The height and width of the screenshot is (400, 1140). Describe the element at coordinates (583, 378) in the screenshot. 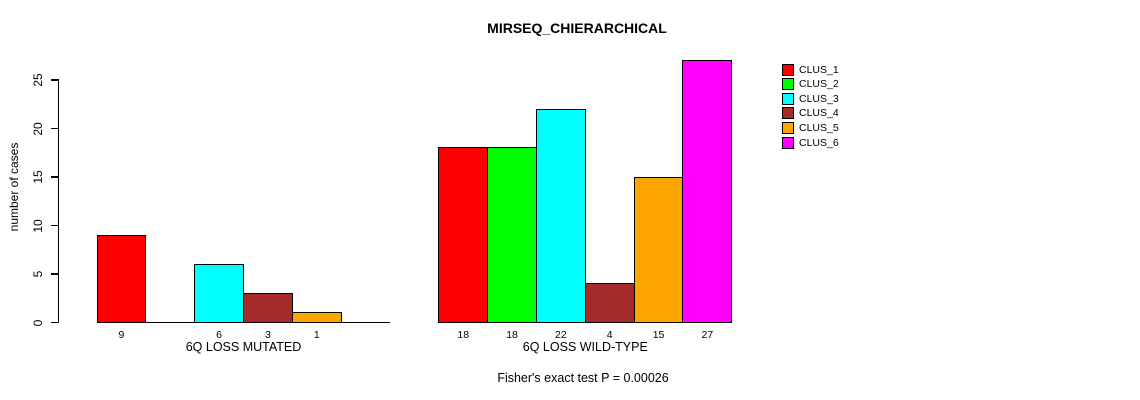

I see `annotation-fisher-test: Fisher's exact test P = 0.00026` at that location.